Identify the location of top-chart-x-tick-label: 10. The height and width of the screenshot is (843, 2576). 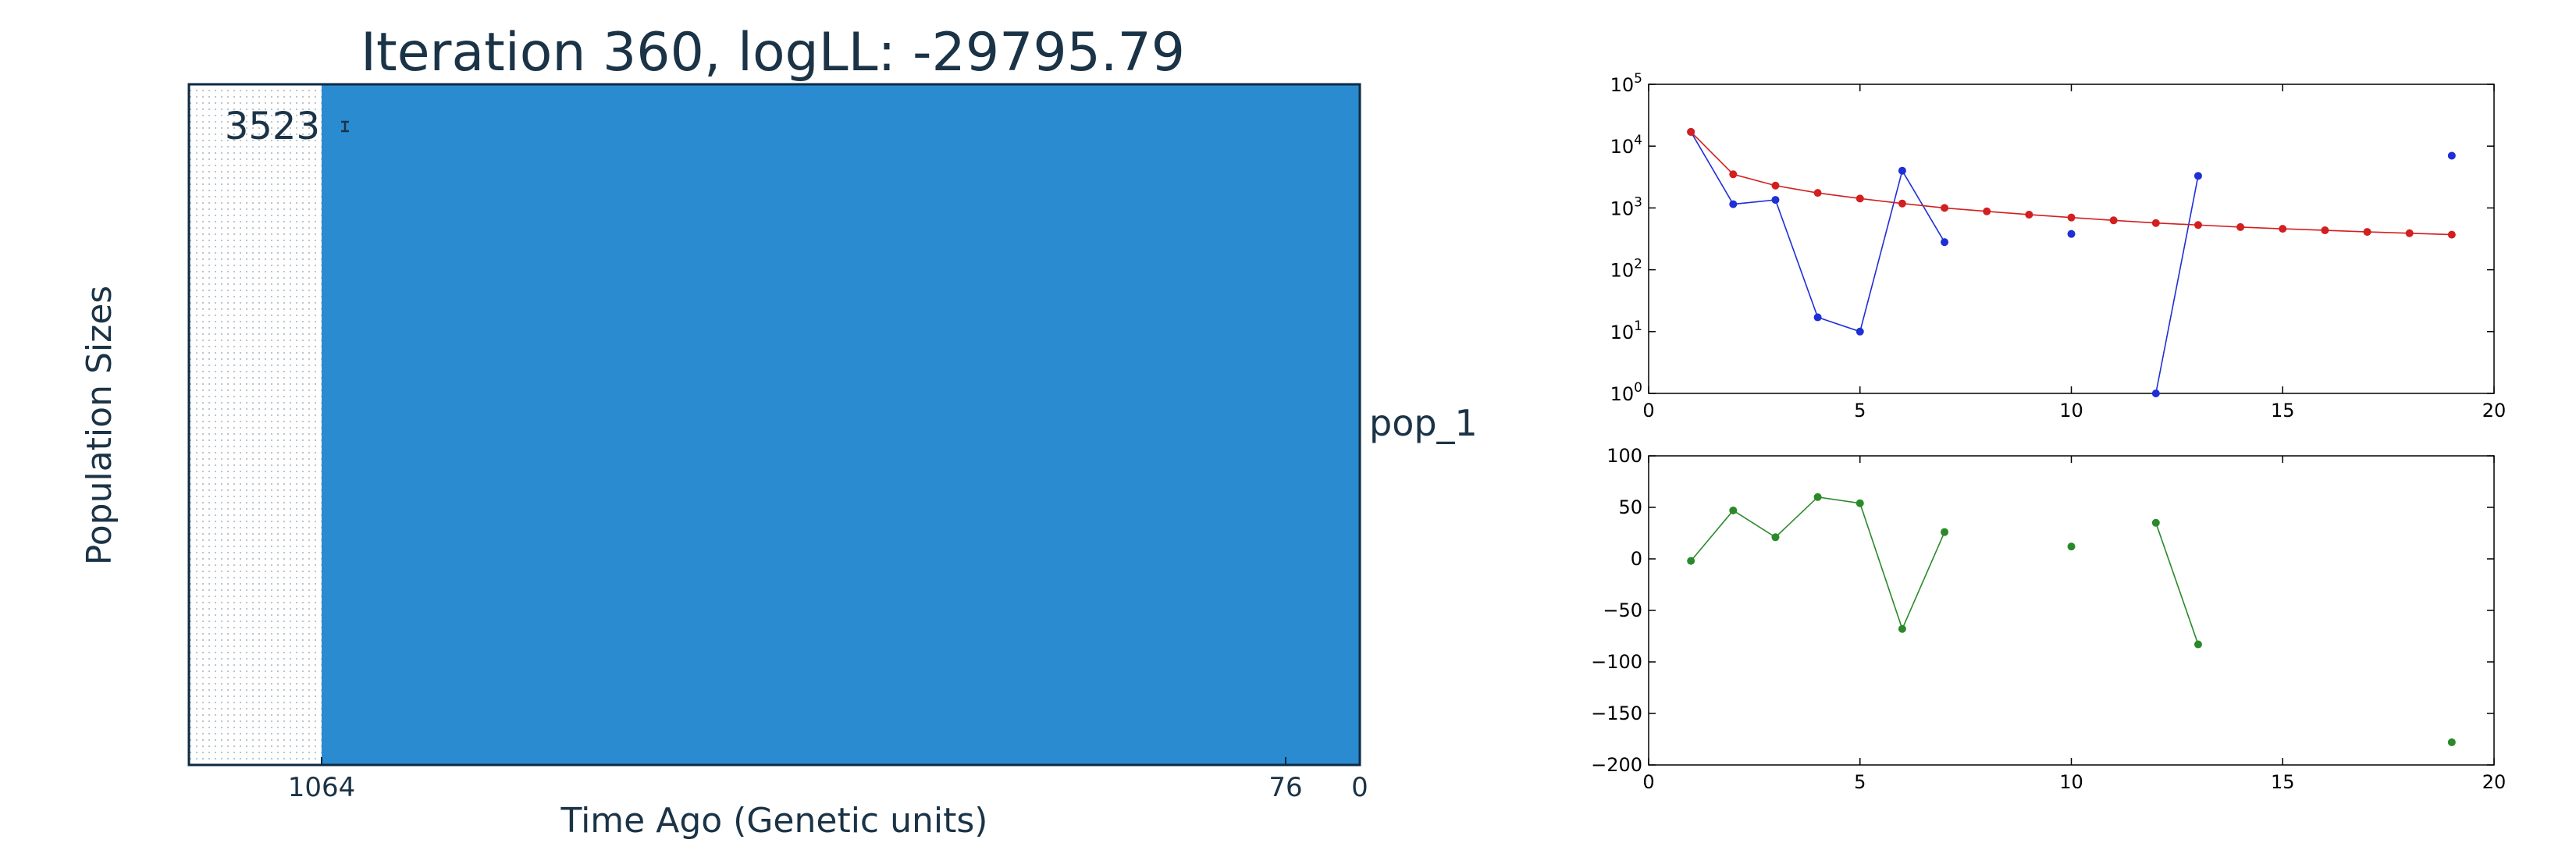
(2071, 411).